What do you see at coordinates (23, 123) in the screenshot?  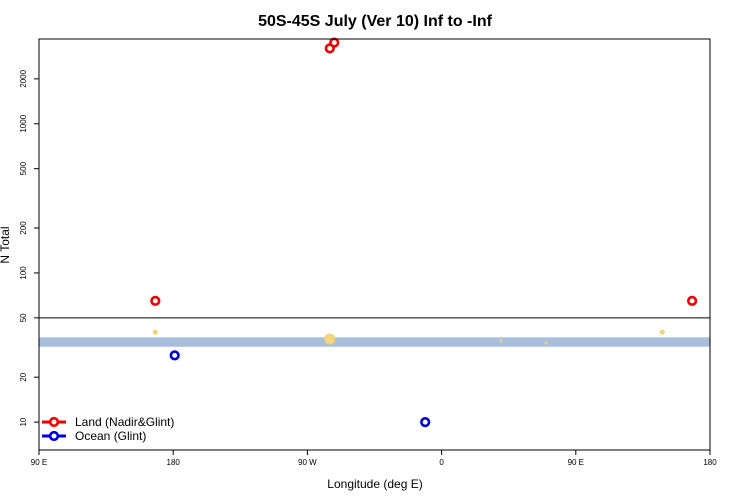 I see `y-tick-label-6: 1000` at bounding box center [23, 123].